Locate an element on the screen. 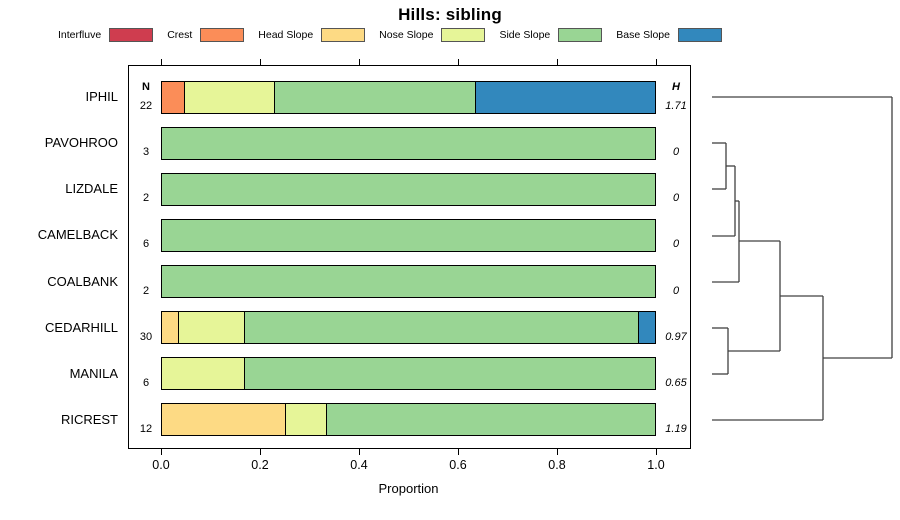 Image resolution: width=900 pixels, height=520 pixels. legend-item-interfluve: Interfluve is located at coordinates (106, 35).